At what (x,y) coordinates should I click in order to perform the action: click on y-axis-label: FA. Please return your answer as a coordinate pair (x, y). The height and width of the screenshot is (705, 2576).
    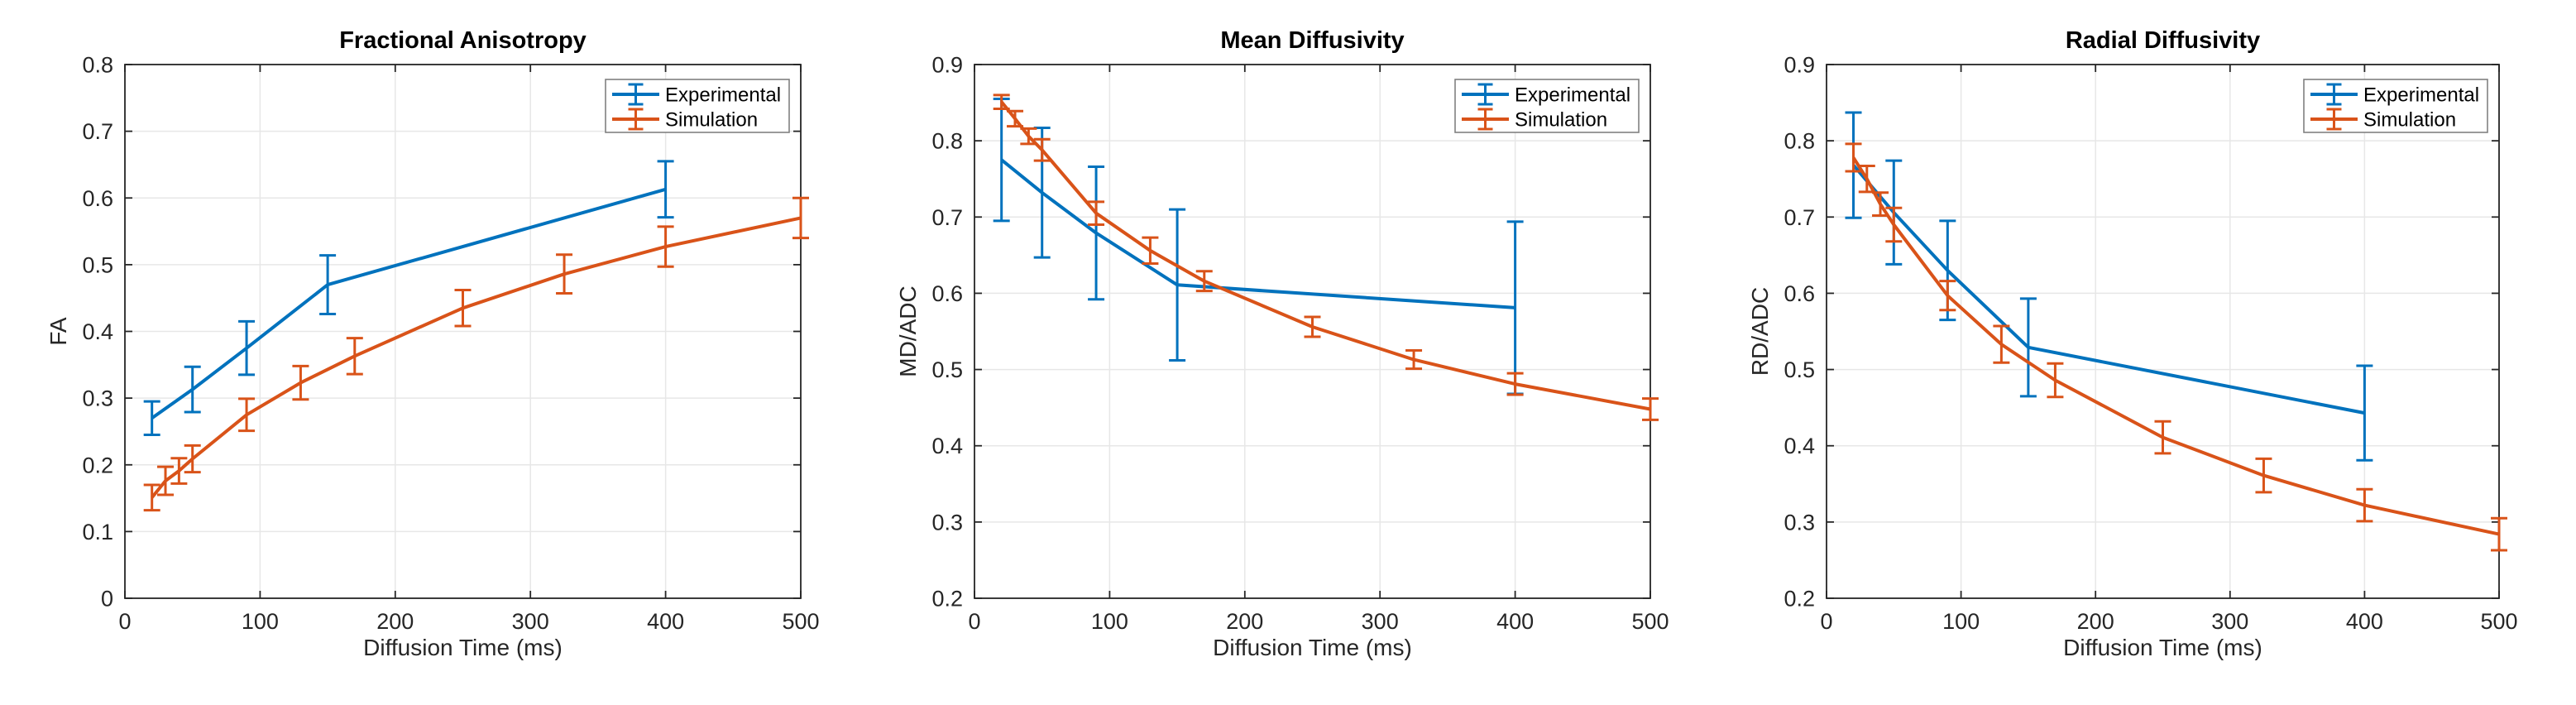
    Looking at the image, I should click on (58, 331).